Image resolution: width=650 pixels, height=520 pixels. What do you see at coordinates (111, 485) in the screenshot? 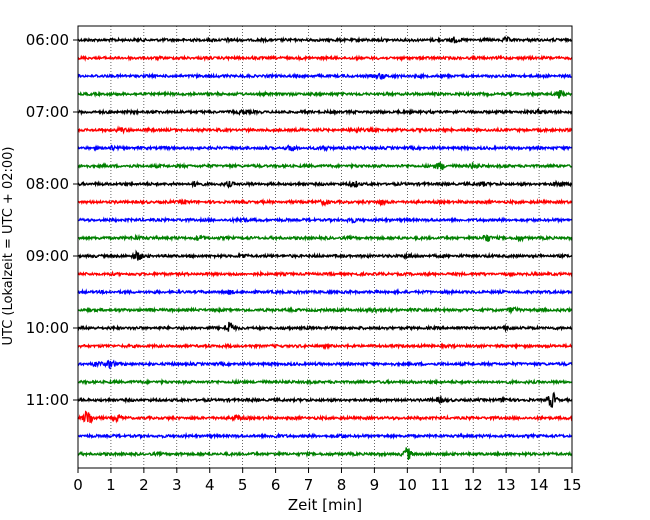
I see `x-tick-label: 1` at bounding box center [111, 485].